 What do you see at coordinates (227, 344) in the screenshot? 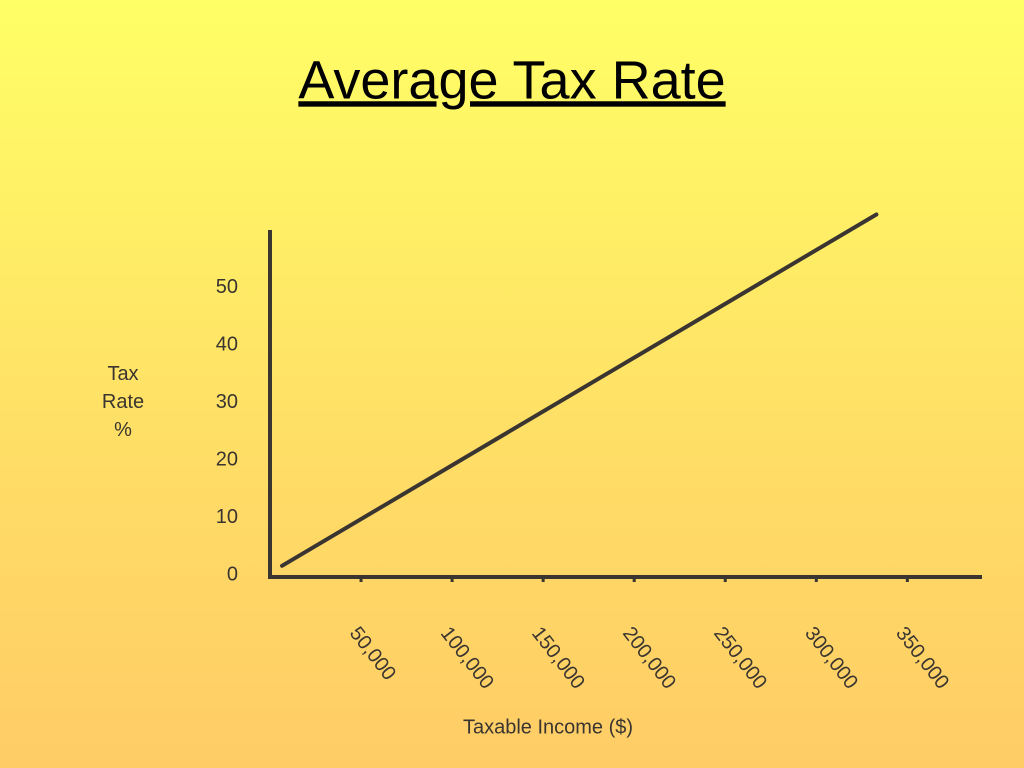
I see `y-tick-label: 40` at bounding box center [227, 344].